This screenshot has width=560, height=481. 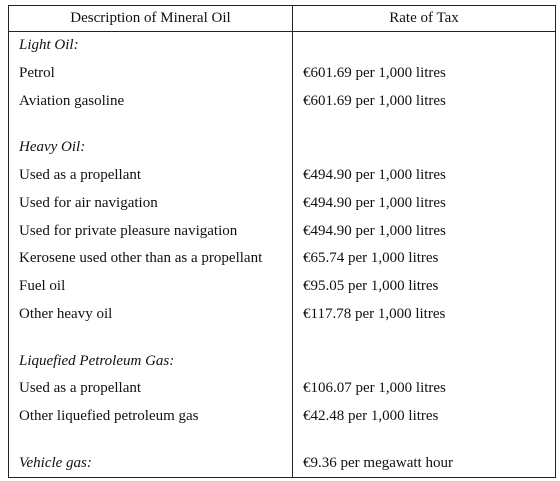 I want to click on row-rate: €9.36 per megawatt hour, so click(x=424, y=463).